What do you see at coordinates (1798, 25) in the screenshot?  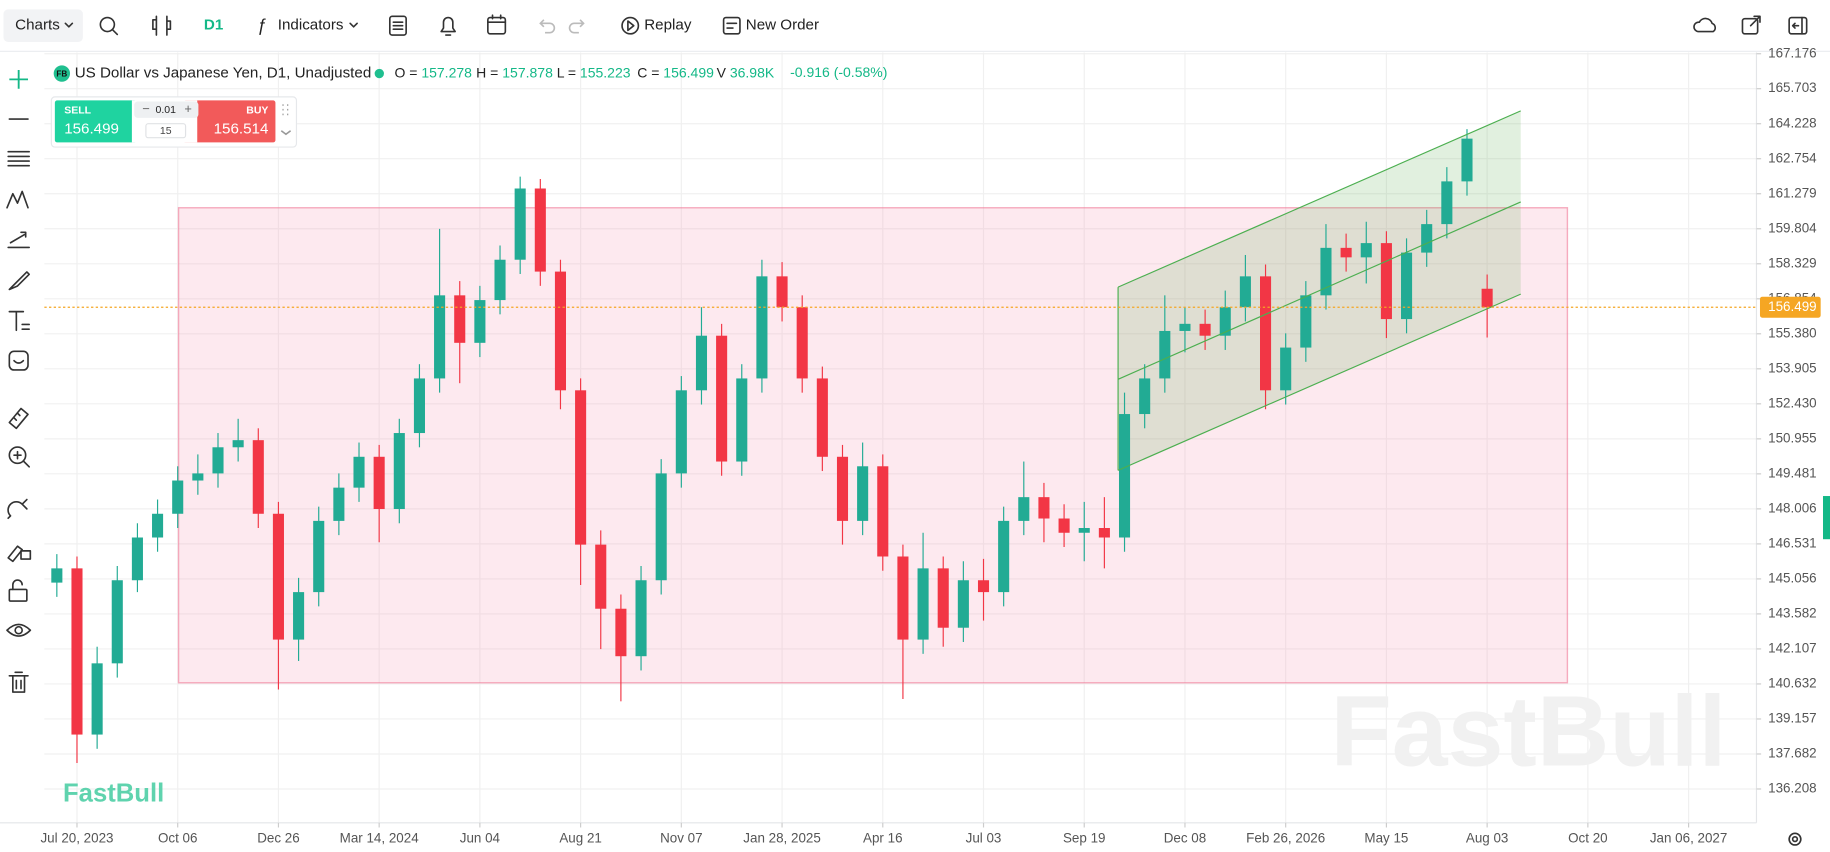 I see `fullscreen-icon` at bounding box center [1798, 25].